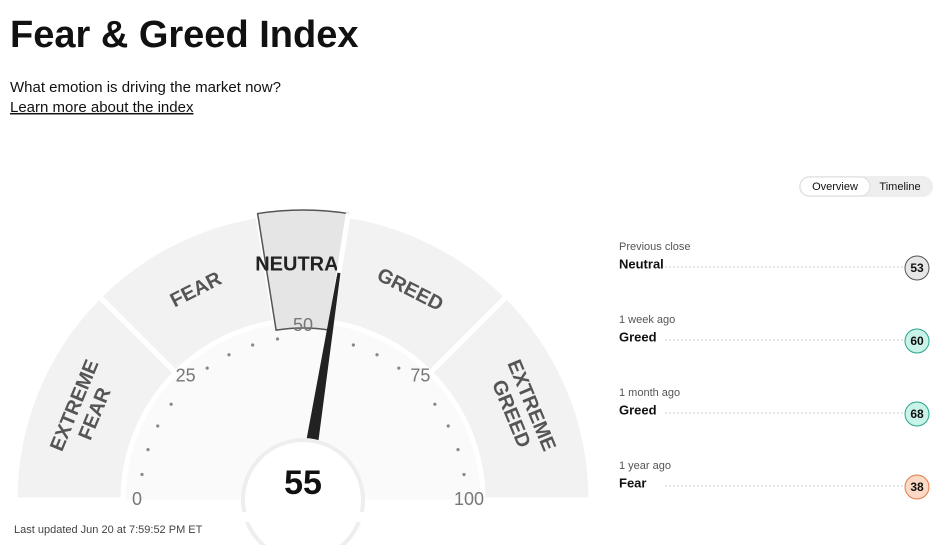  Describe the element at coordinates (510, 397) in the screenshot. I see `segment` at that location.